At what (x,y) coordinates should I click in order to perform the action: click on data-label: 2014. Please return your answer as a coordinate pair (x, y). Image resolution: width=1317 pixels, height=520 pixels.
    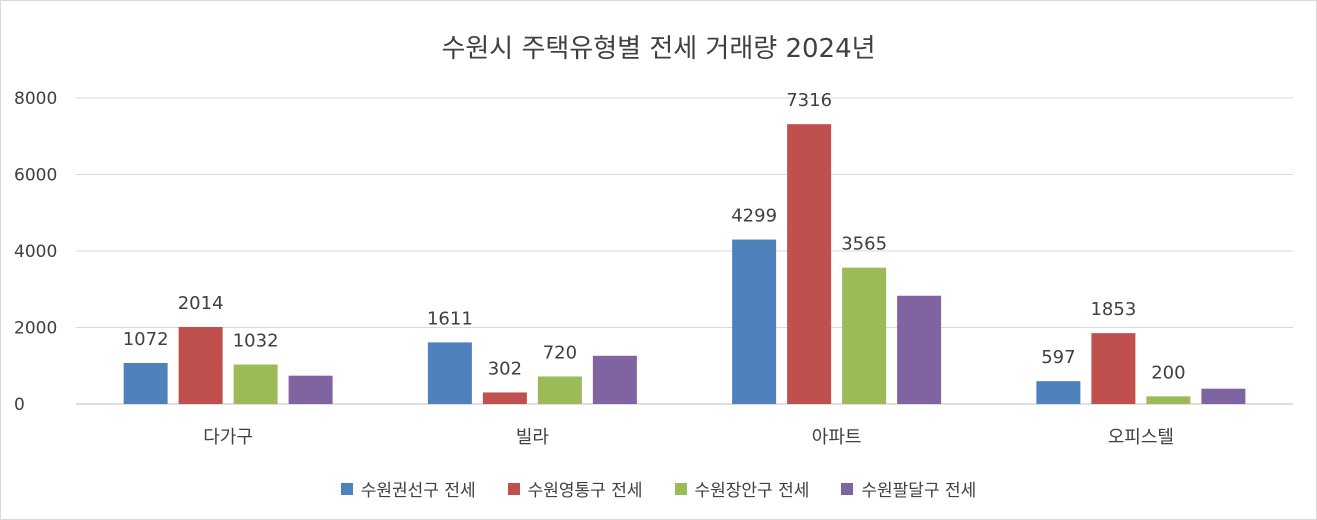
    Looking at the image, I should click on (201, 303).